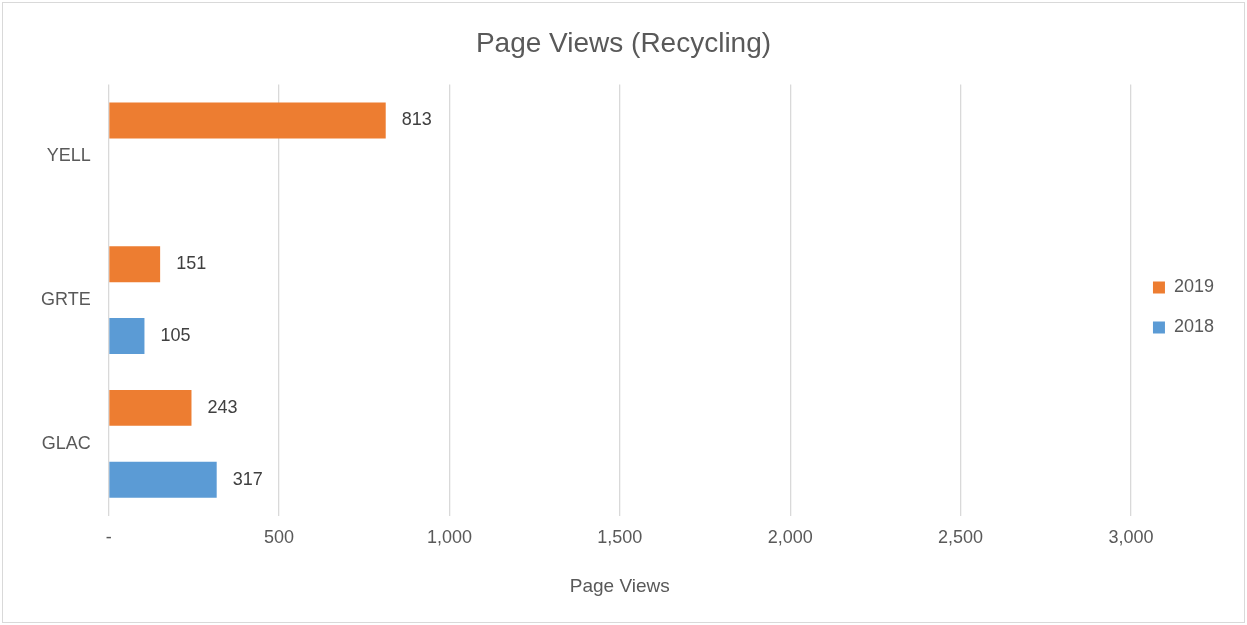  I want to click on y-tick-label: GRTE, so click(65, 299).